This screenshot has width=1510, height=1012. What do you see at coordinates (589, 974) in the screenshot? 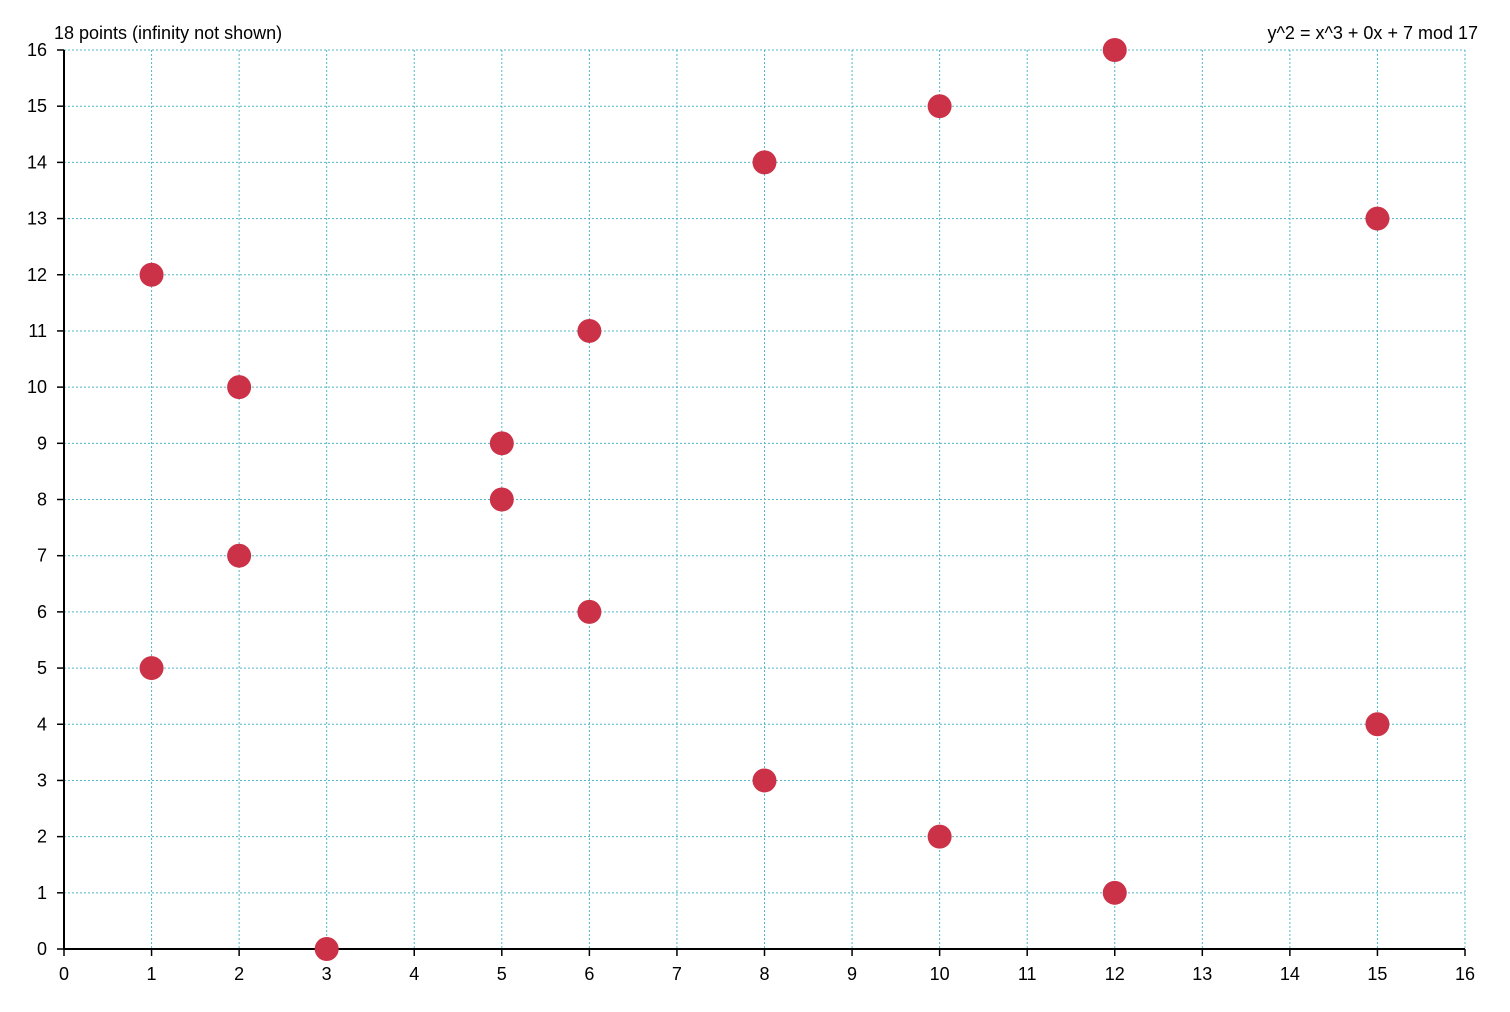
I see `x-tick-label: 6` at bounding box center [589, 974].